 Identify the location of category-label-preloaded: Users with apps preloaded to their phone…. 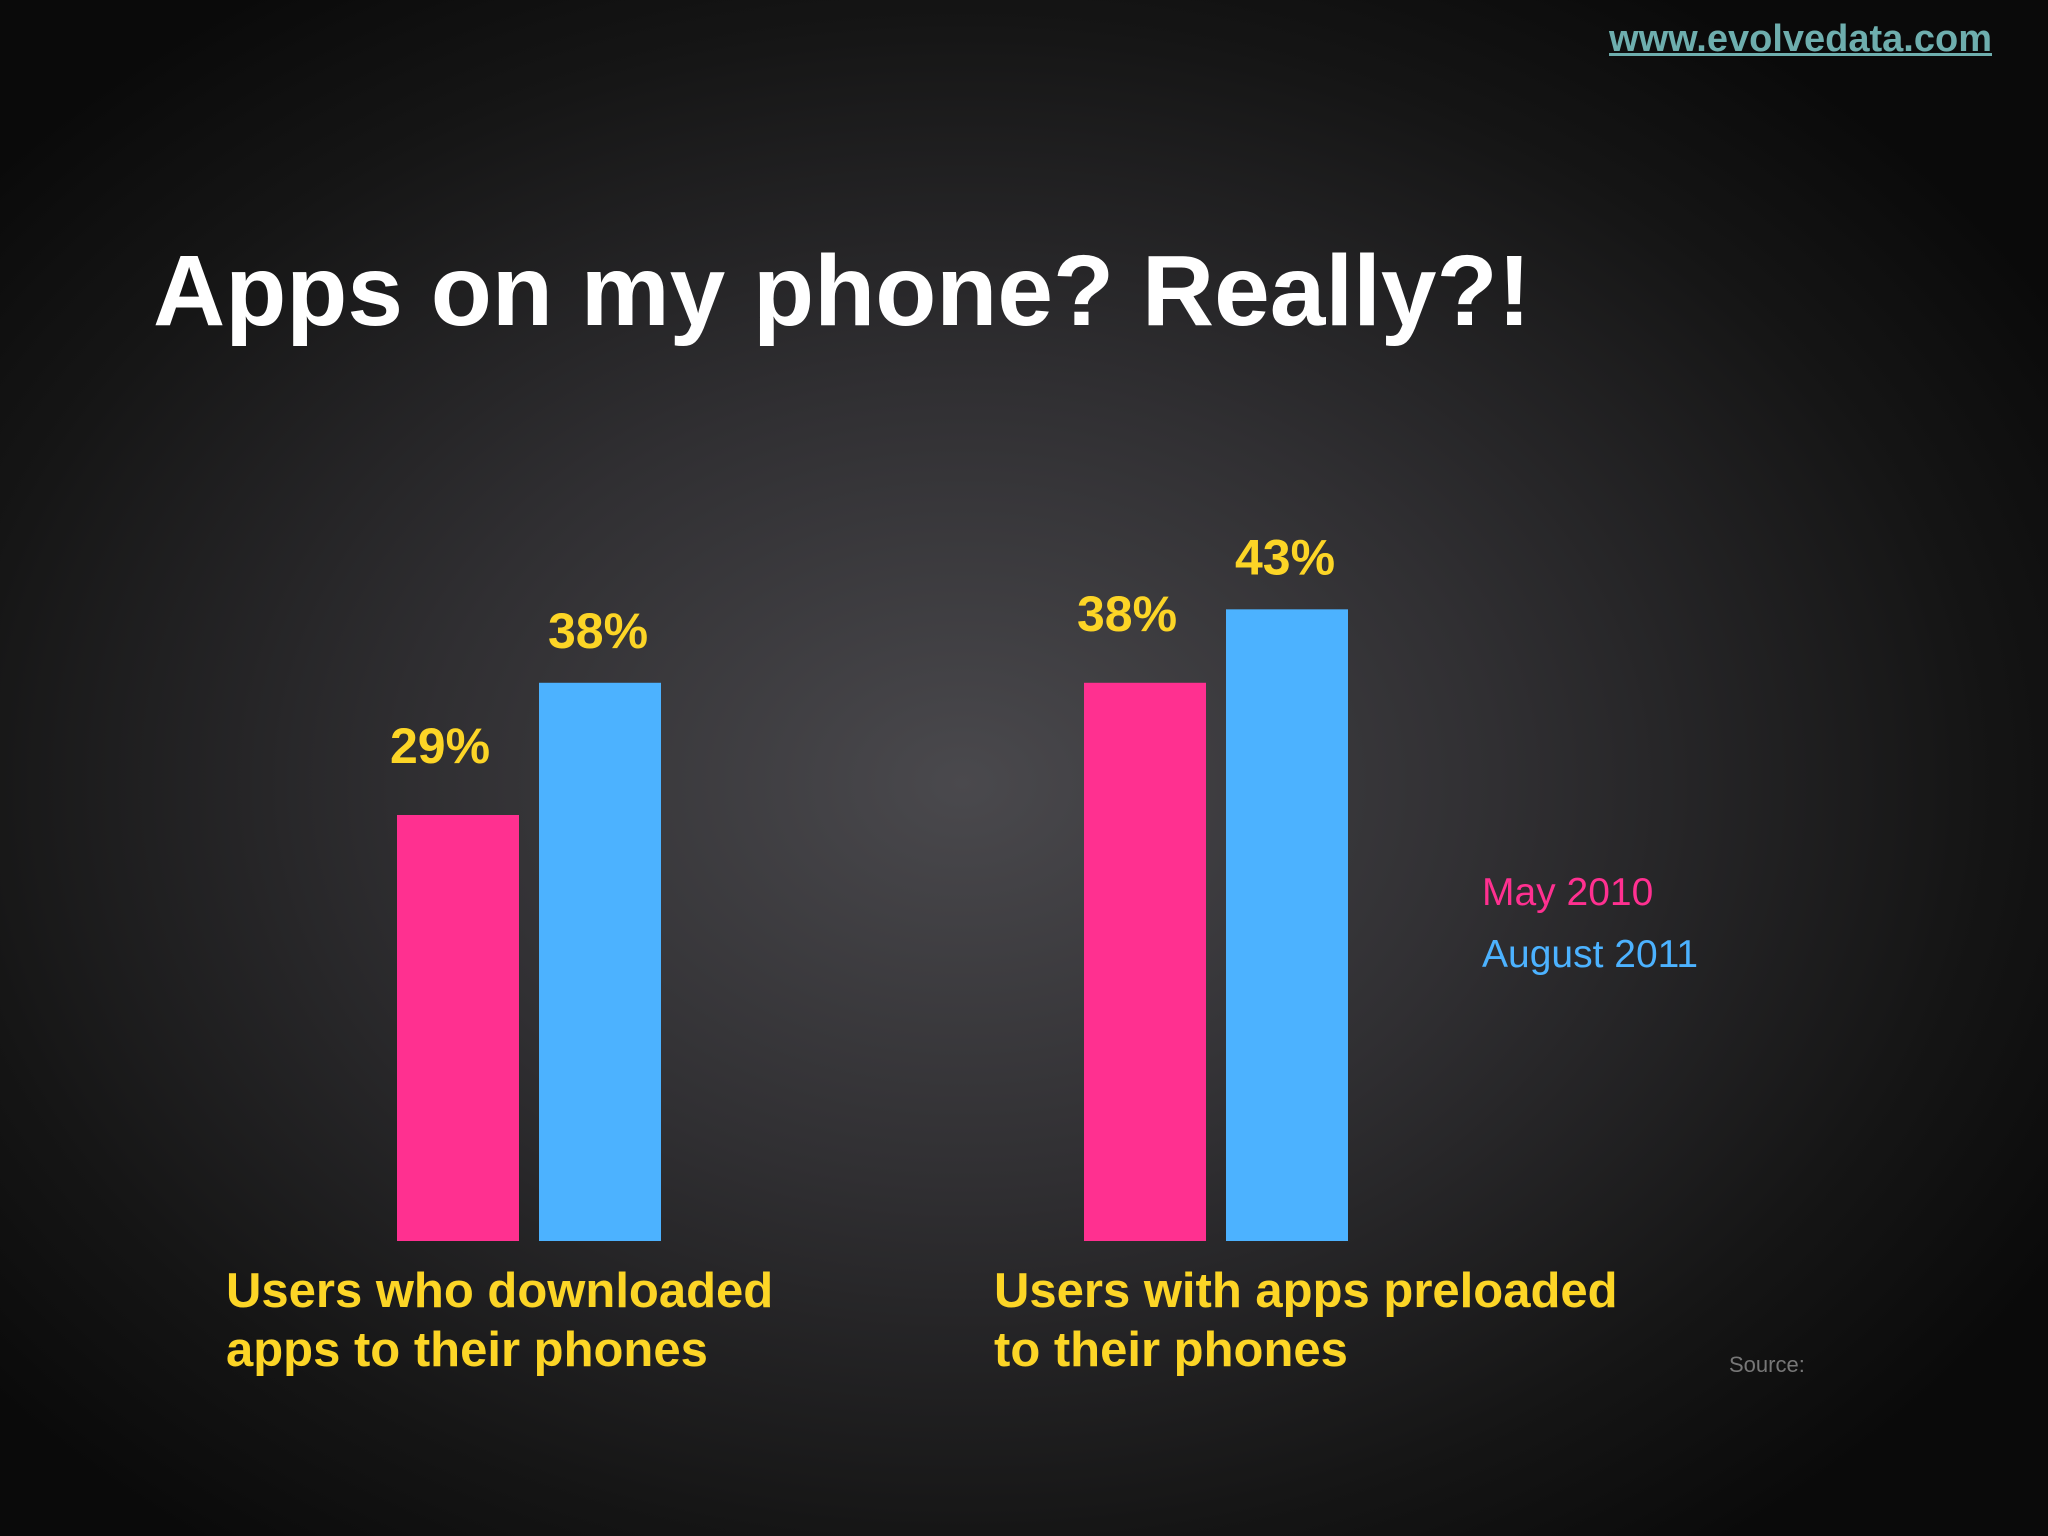
(1306, 1321).